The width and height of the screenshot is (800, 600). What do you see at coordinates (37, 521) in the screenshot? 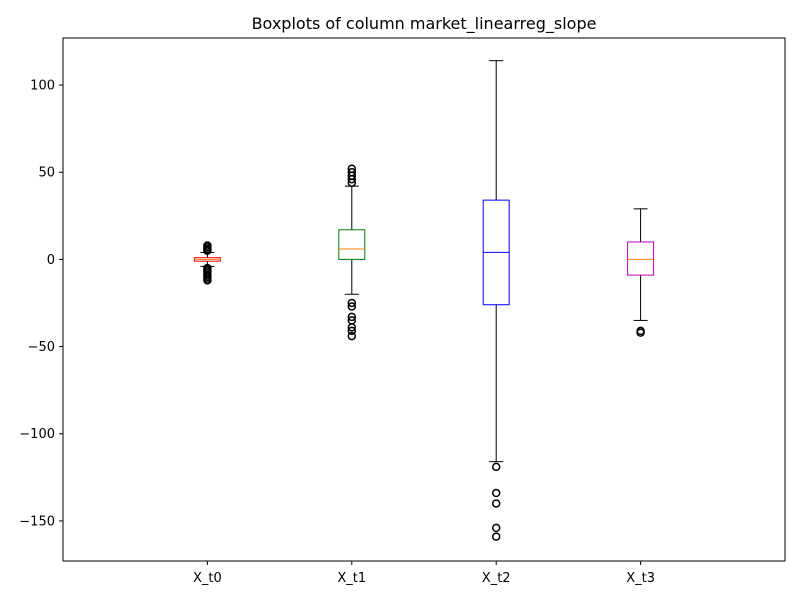
I see `y-tick-label: −150` at bounding box center [37, 521].